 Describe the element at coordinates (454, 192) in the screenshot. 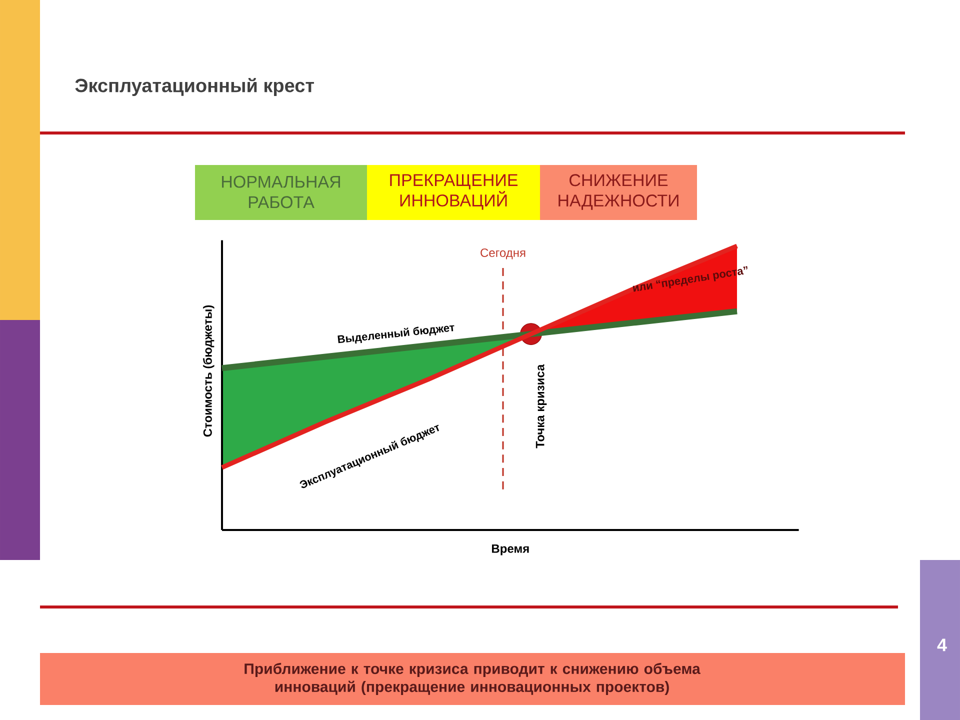

I see `text: ПРЕКРАЩЕНИЕ ИННОВАЦИЙ` at that location.